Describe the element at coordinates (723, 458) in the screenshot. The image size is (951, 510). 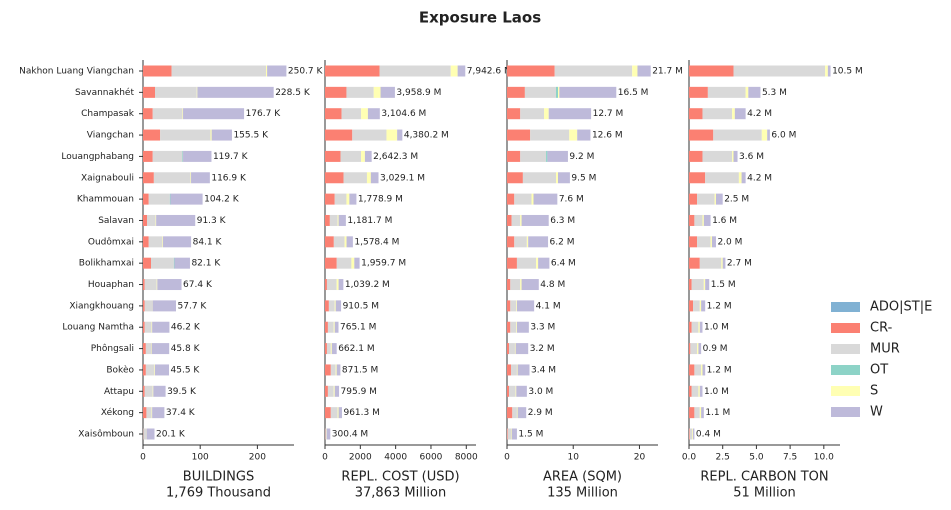
I see `x-tick-label: 2.5` at that location.